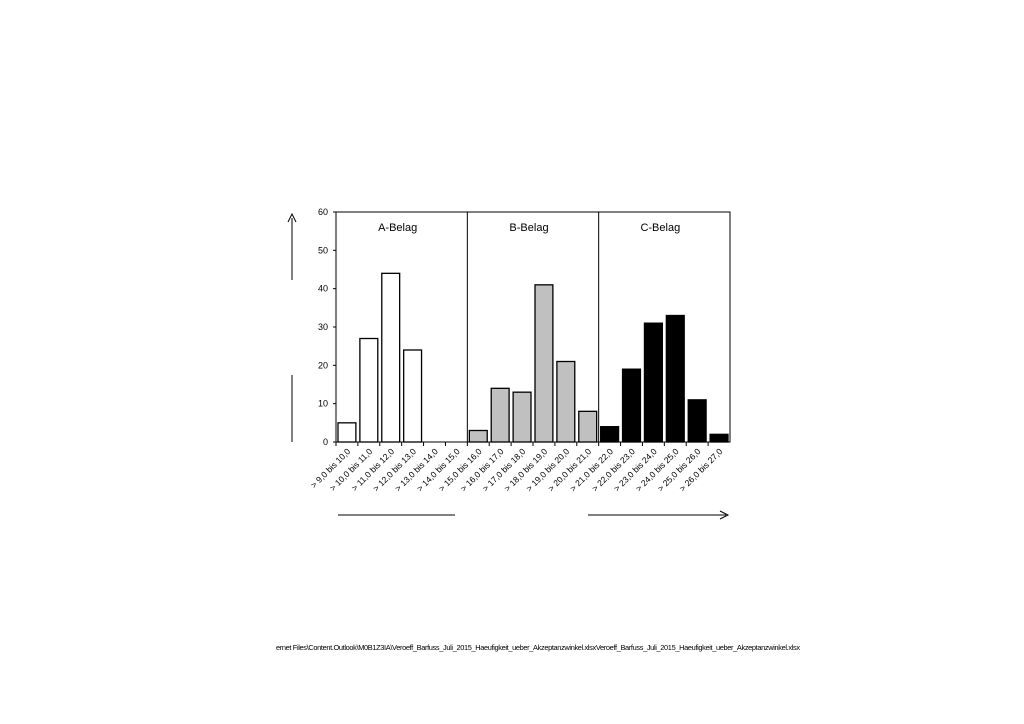 Image resolution: width=1024 pixels, height=724 pixels. Describe the element at coordinates (292, 217) in the screenshot. I see `arrow-up-icon` at that location.